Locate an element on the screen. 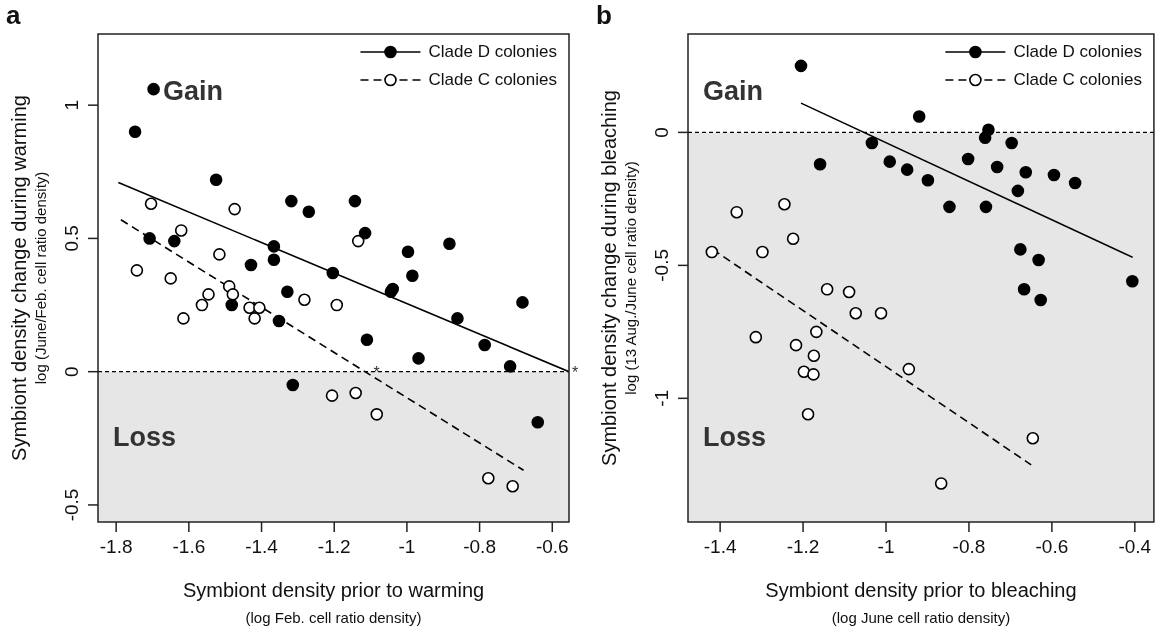  chart-title: a is located at coordinates (13, 15).